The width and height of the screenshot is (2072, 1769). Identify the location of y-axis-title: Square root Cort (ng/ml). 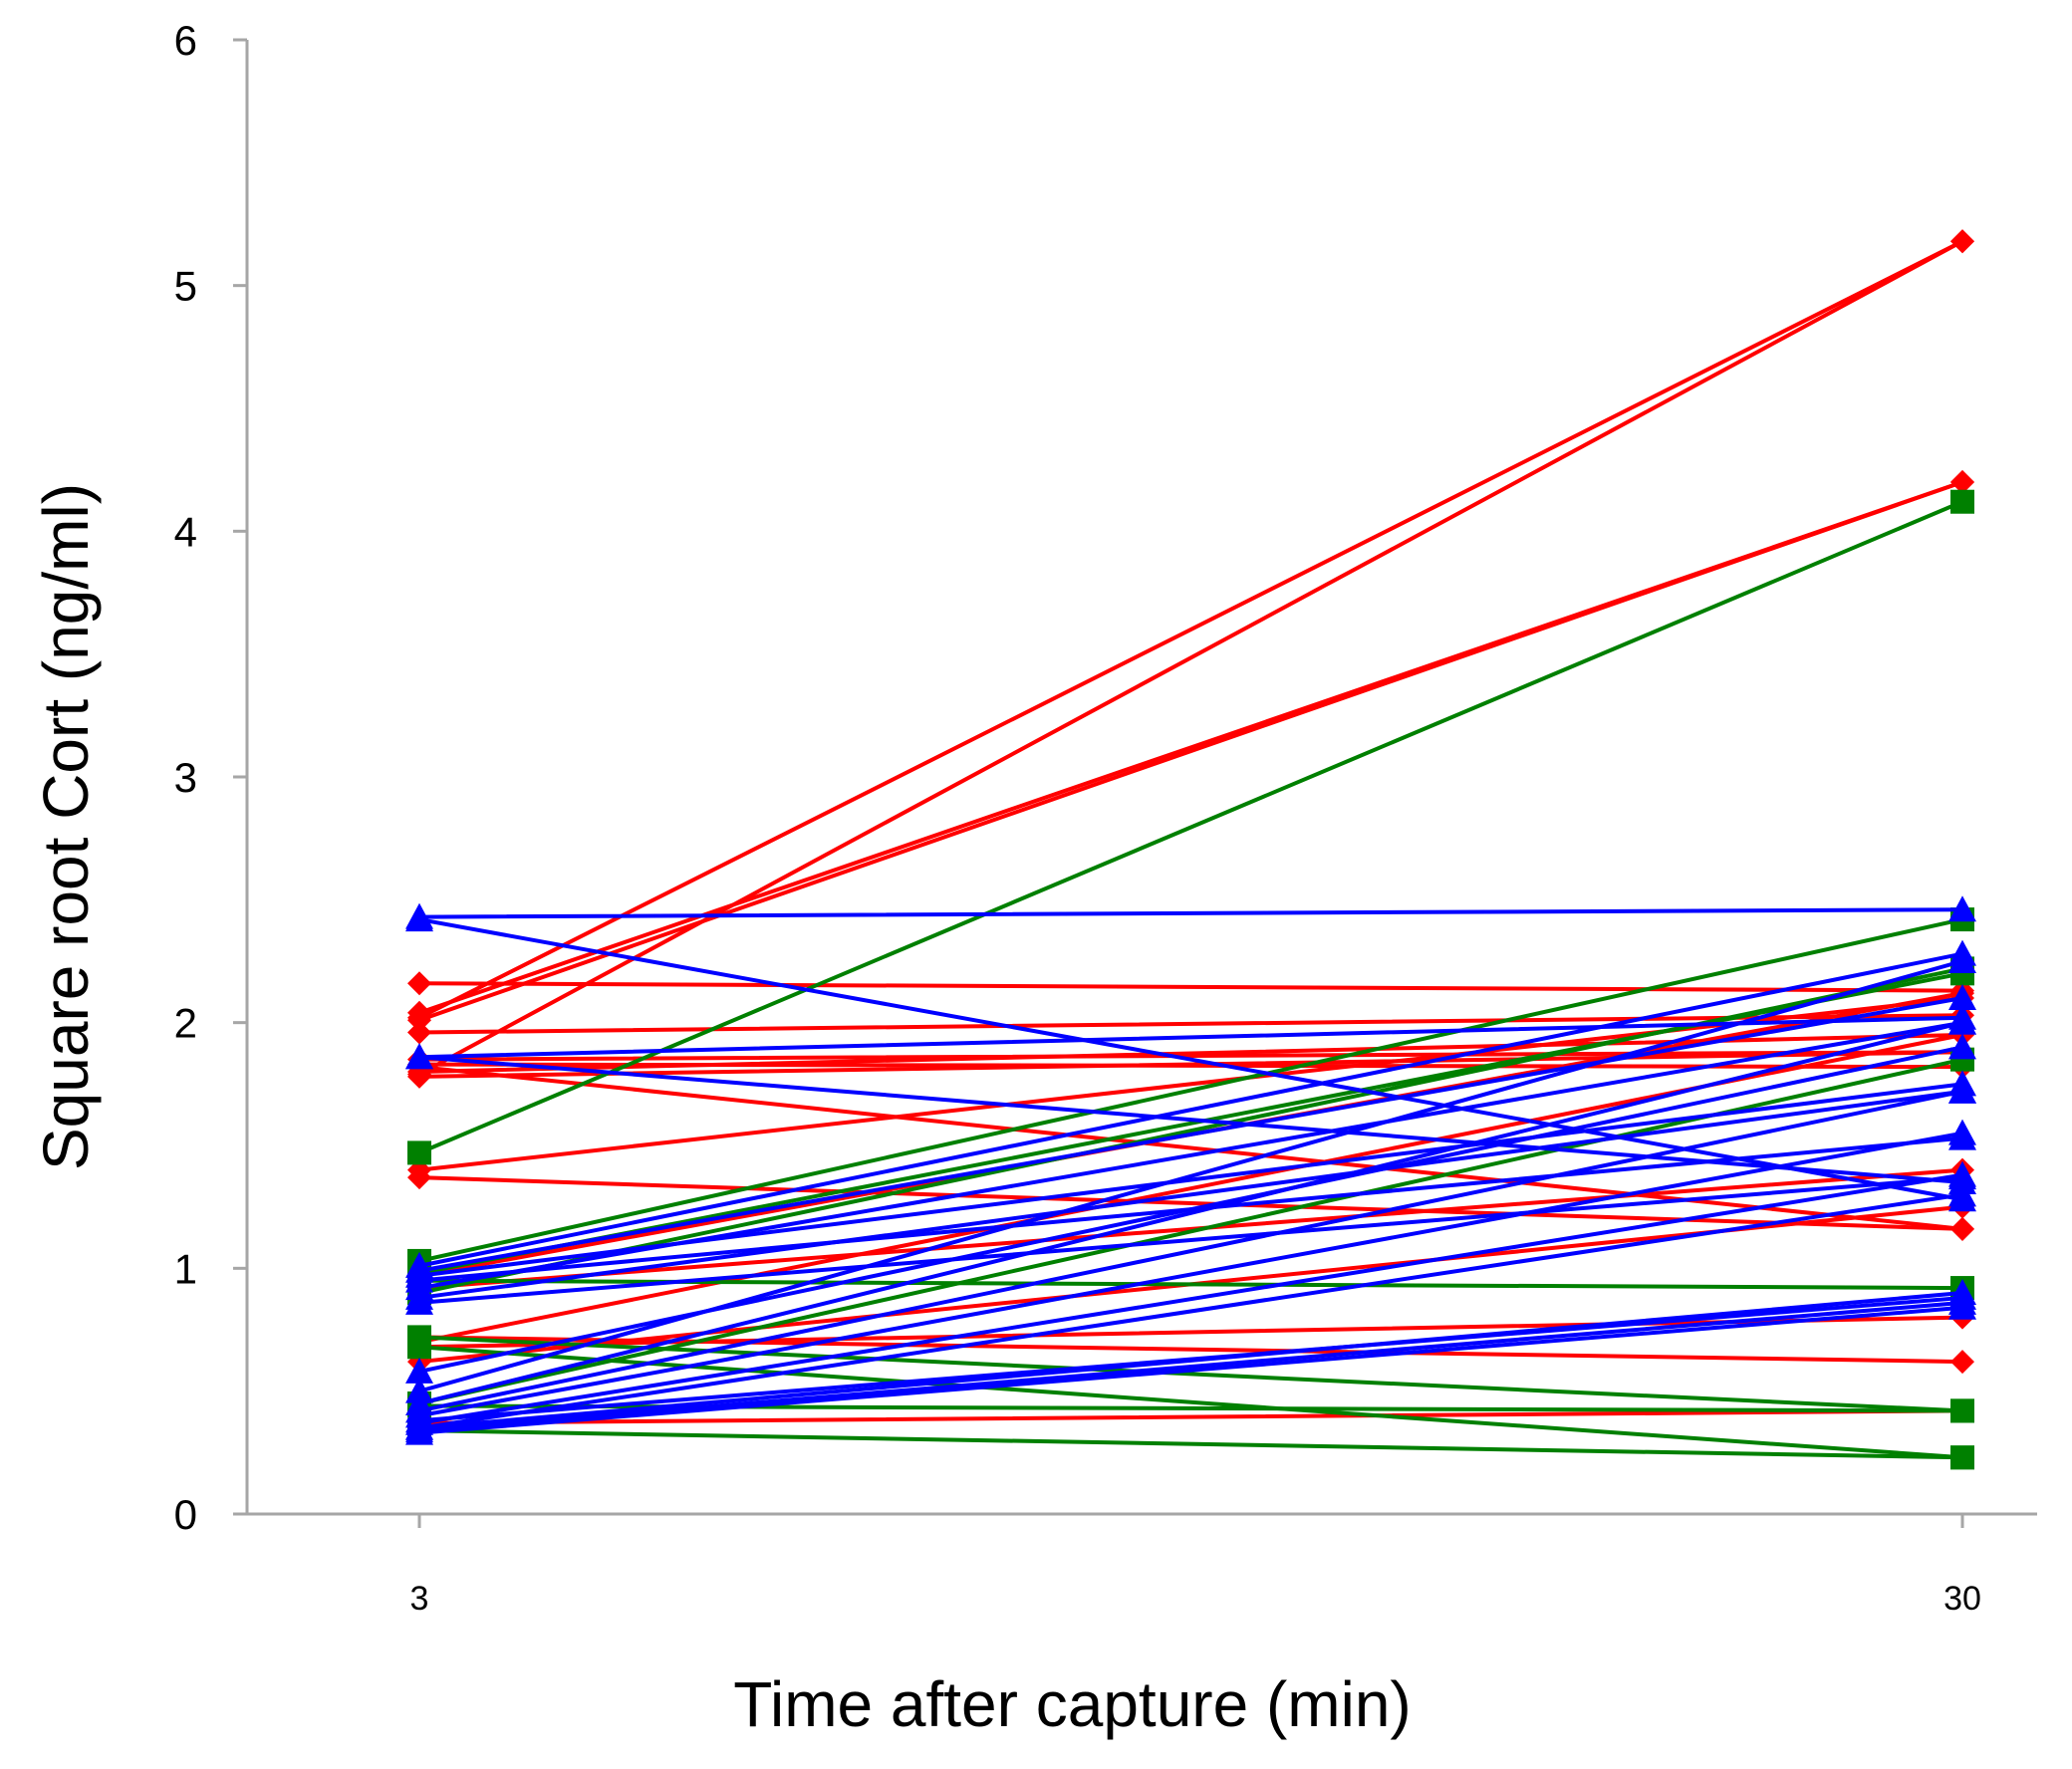
(66, 826).